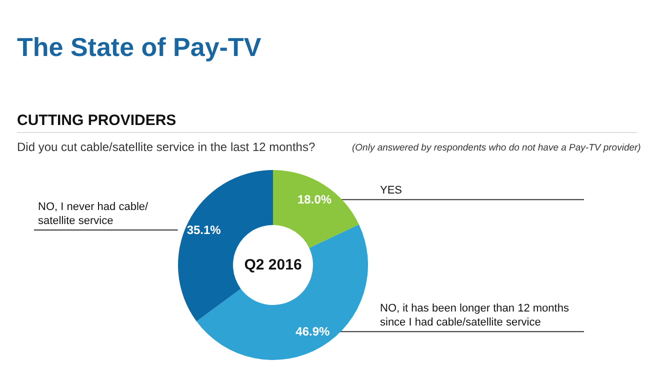 The image size is (672, 373). I want to click on chart-subtitle: CUTTING PROVIDERS, so click(96, 120).